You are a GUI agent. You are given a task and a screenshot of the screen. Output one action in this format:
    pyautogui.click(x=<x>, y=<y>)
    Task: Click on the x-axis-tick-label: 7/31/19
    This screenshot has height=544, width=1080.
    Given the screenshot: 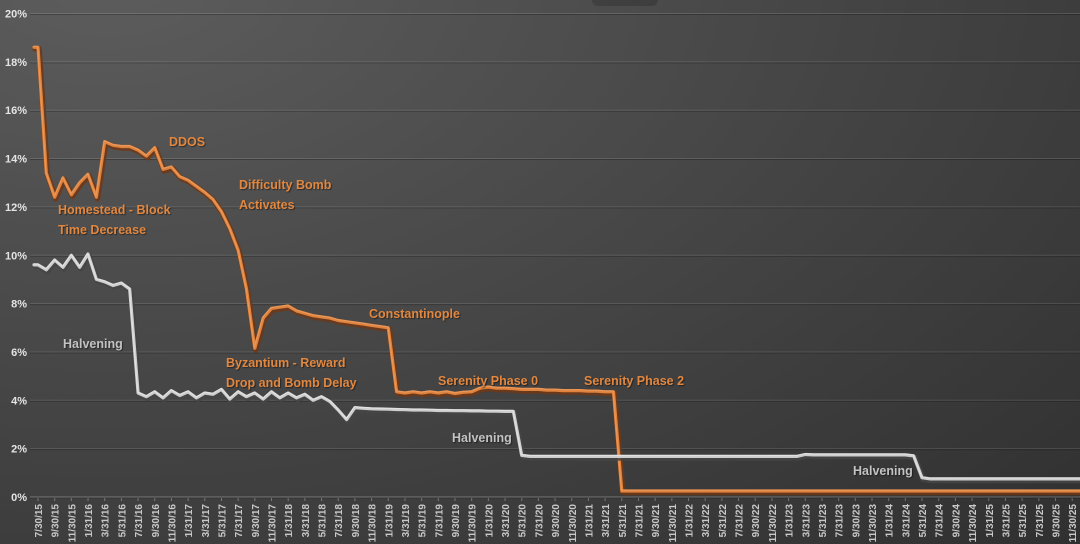 What is the action you would take?
    pyautogui.click(x=439, y=521)
    